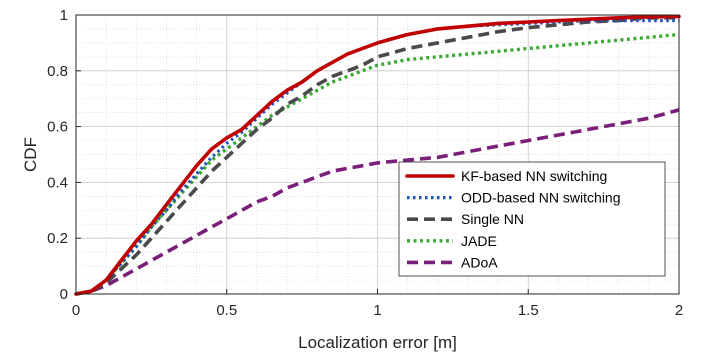  I want to click on x-tick-label: 1.5, so click(528, 310).